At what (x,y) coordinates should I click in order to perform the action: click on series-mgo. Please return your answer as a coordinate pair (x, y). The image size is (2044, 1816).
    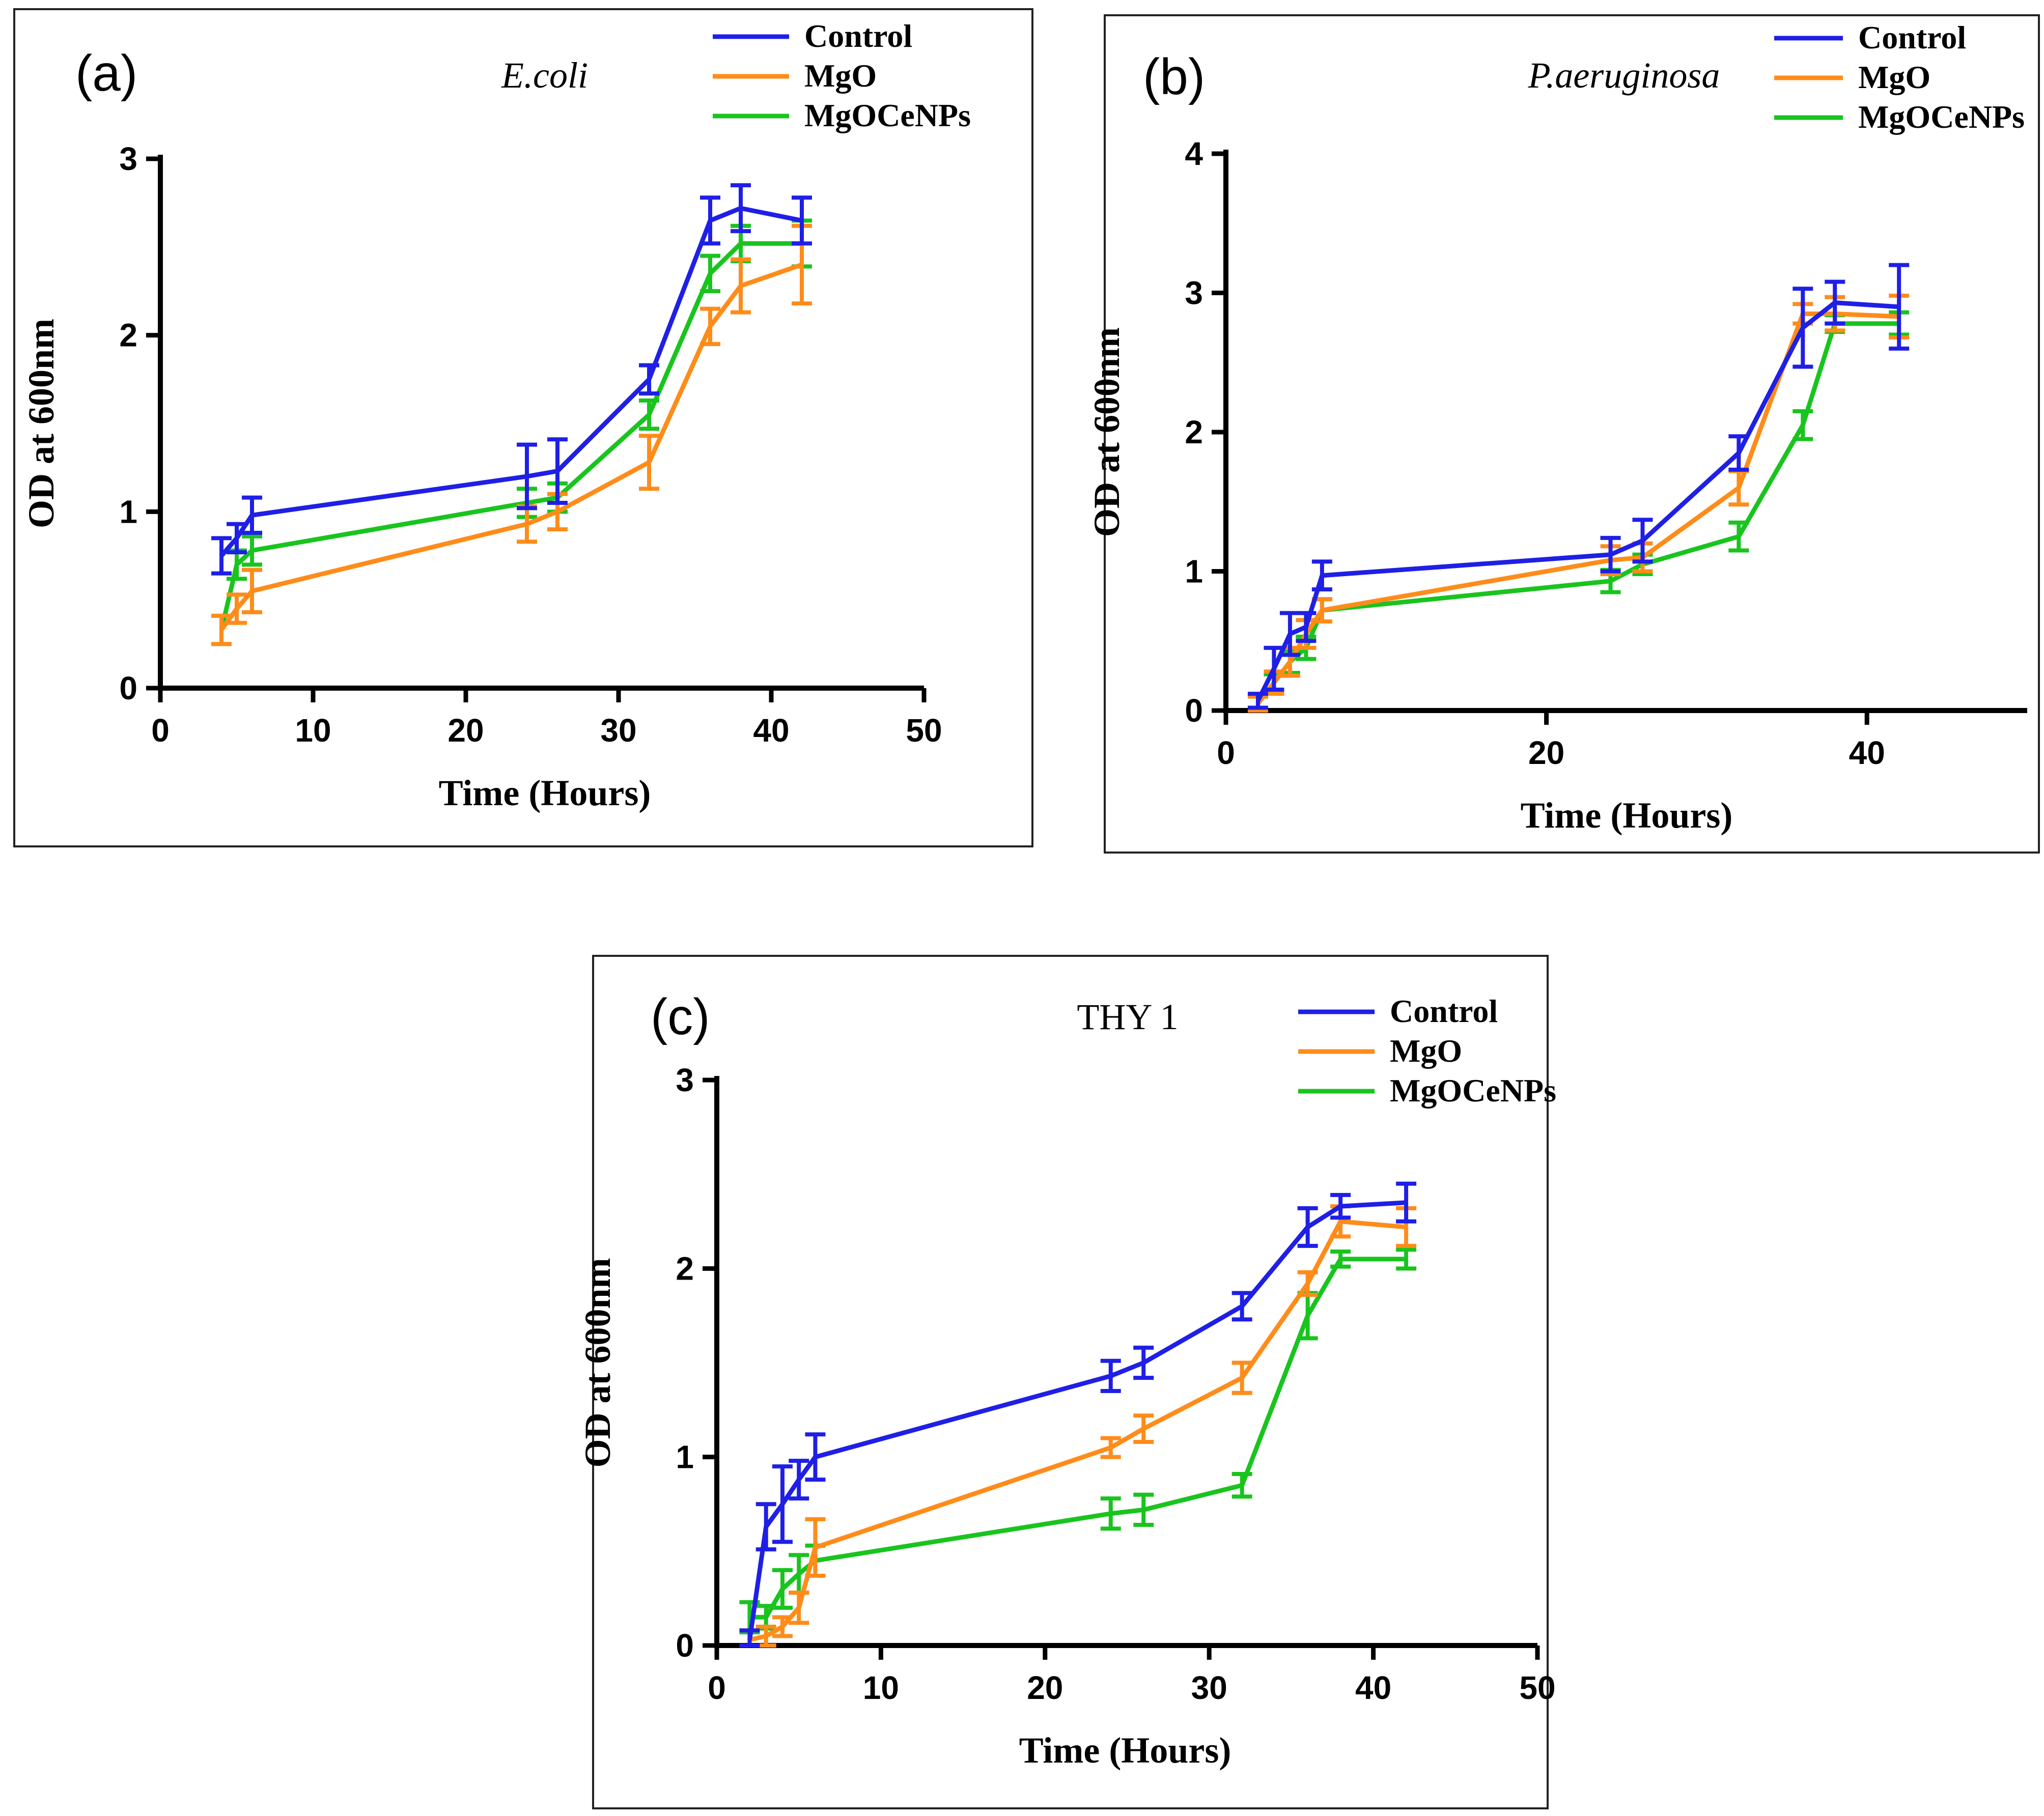
    Looking at the image, I should click on (511, 435).